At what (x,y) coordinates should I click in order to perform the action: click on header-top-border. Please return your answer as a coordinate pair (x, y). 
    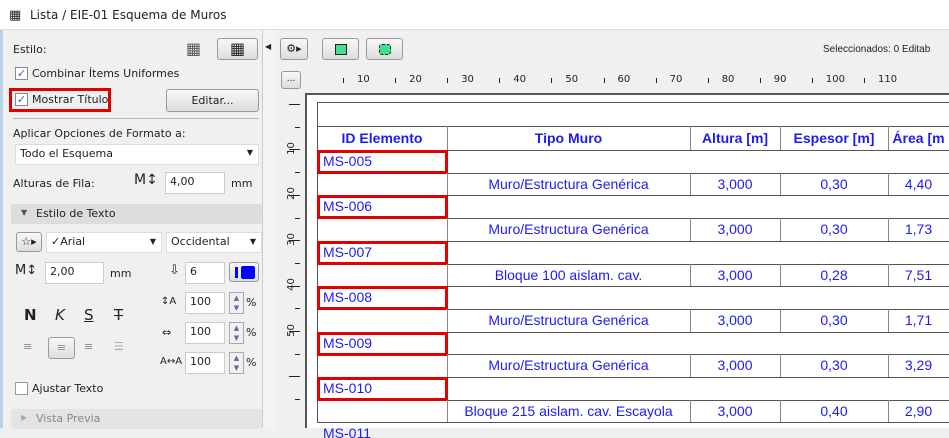
    Looking at the image, I should click on (633, 126).